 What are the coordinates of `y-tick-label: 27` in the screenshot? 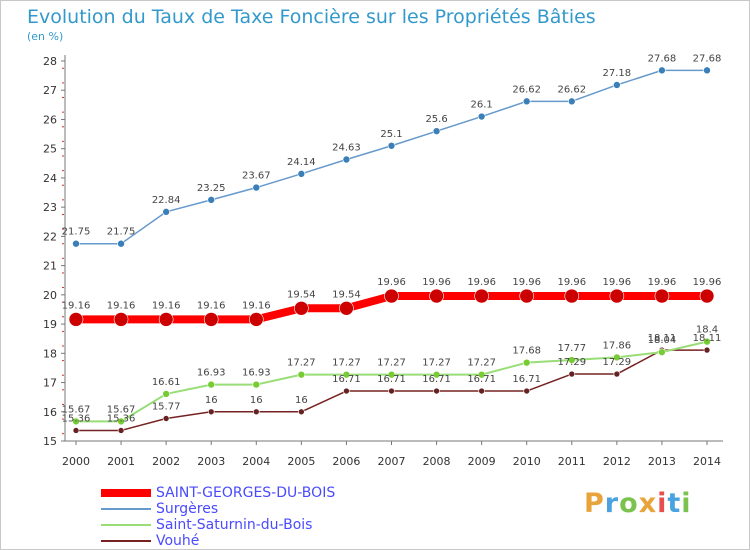 It's located at (50, 90).